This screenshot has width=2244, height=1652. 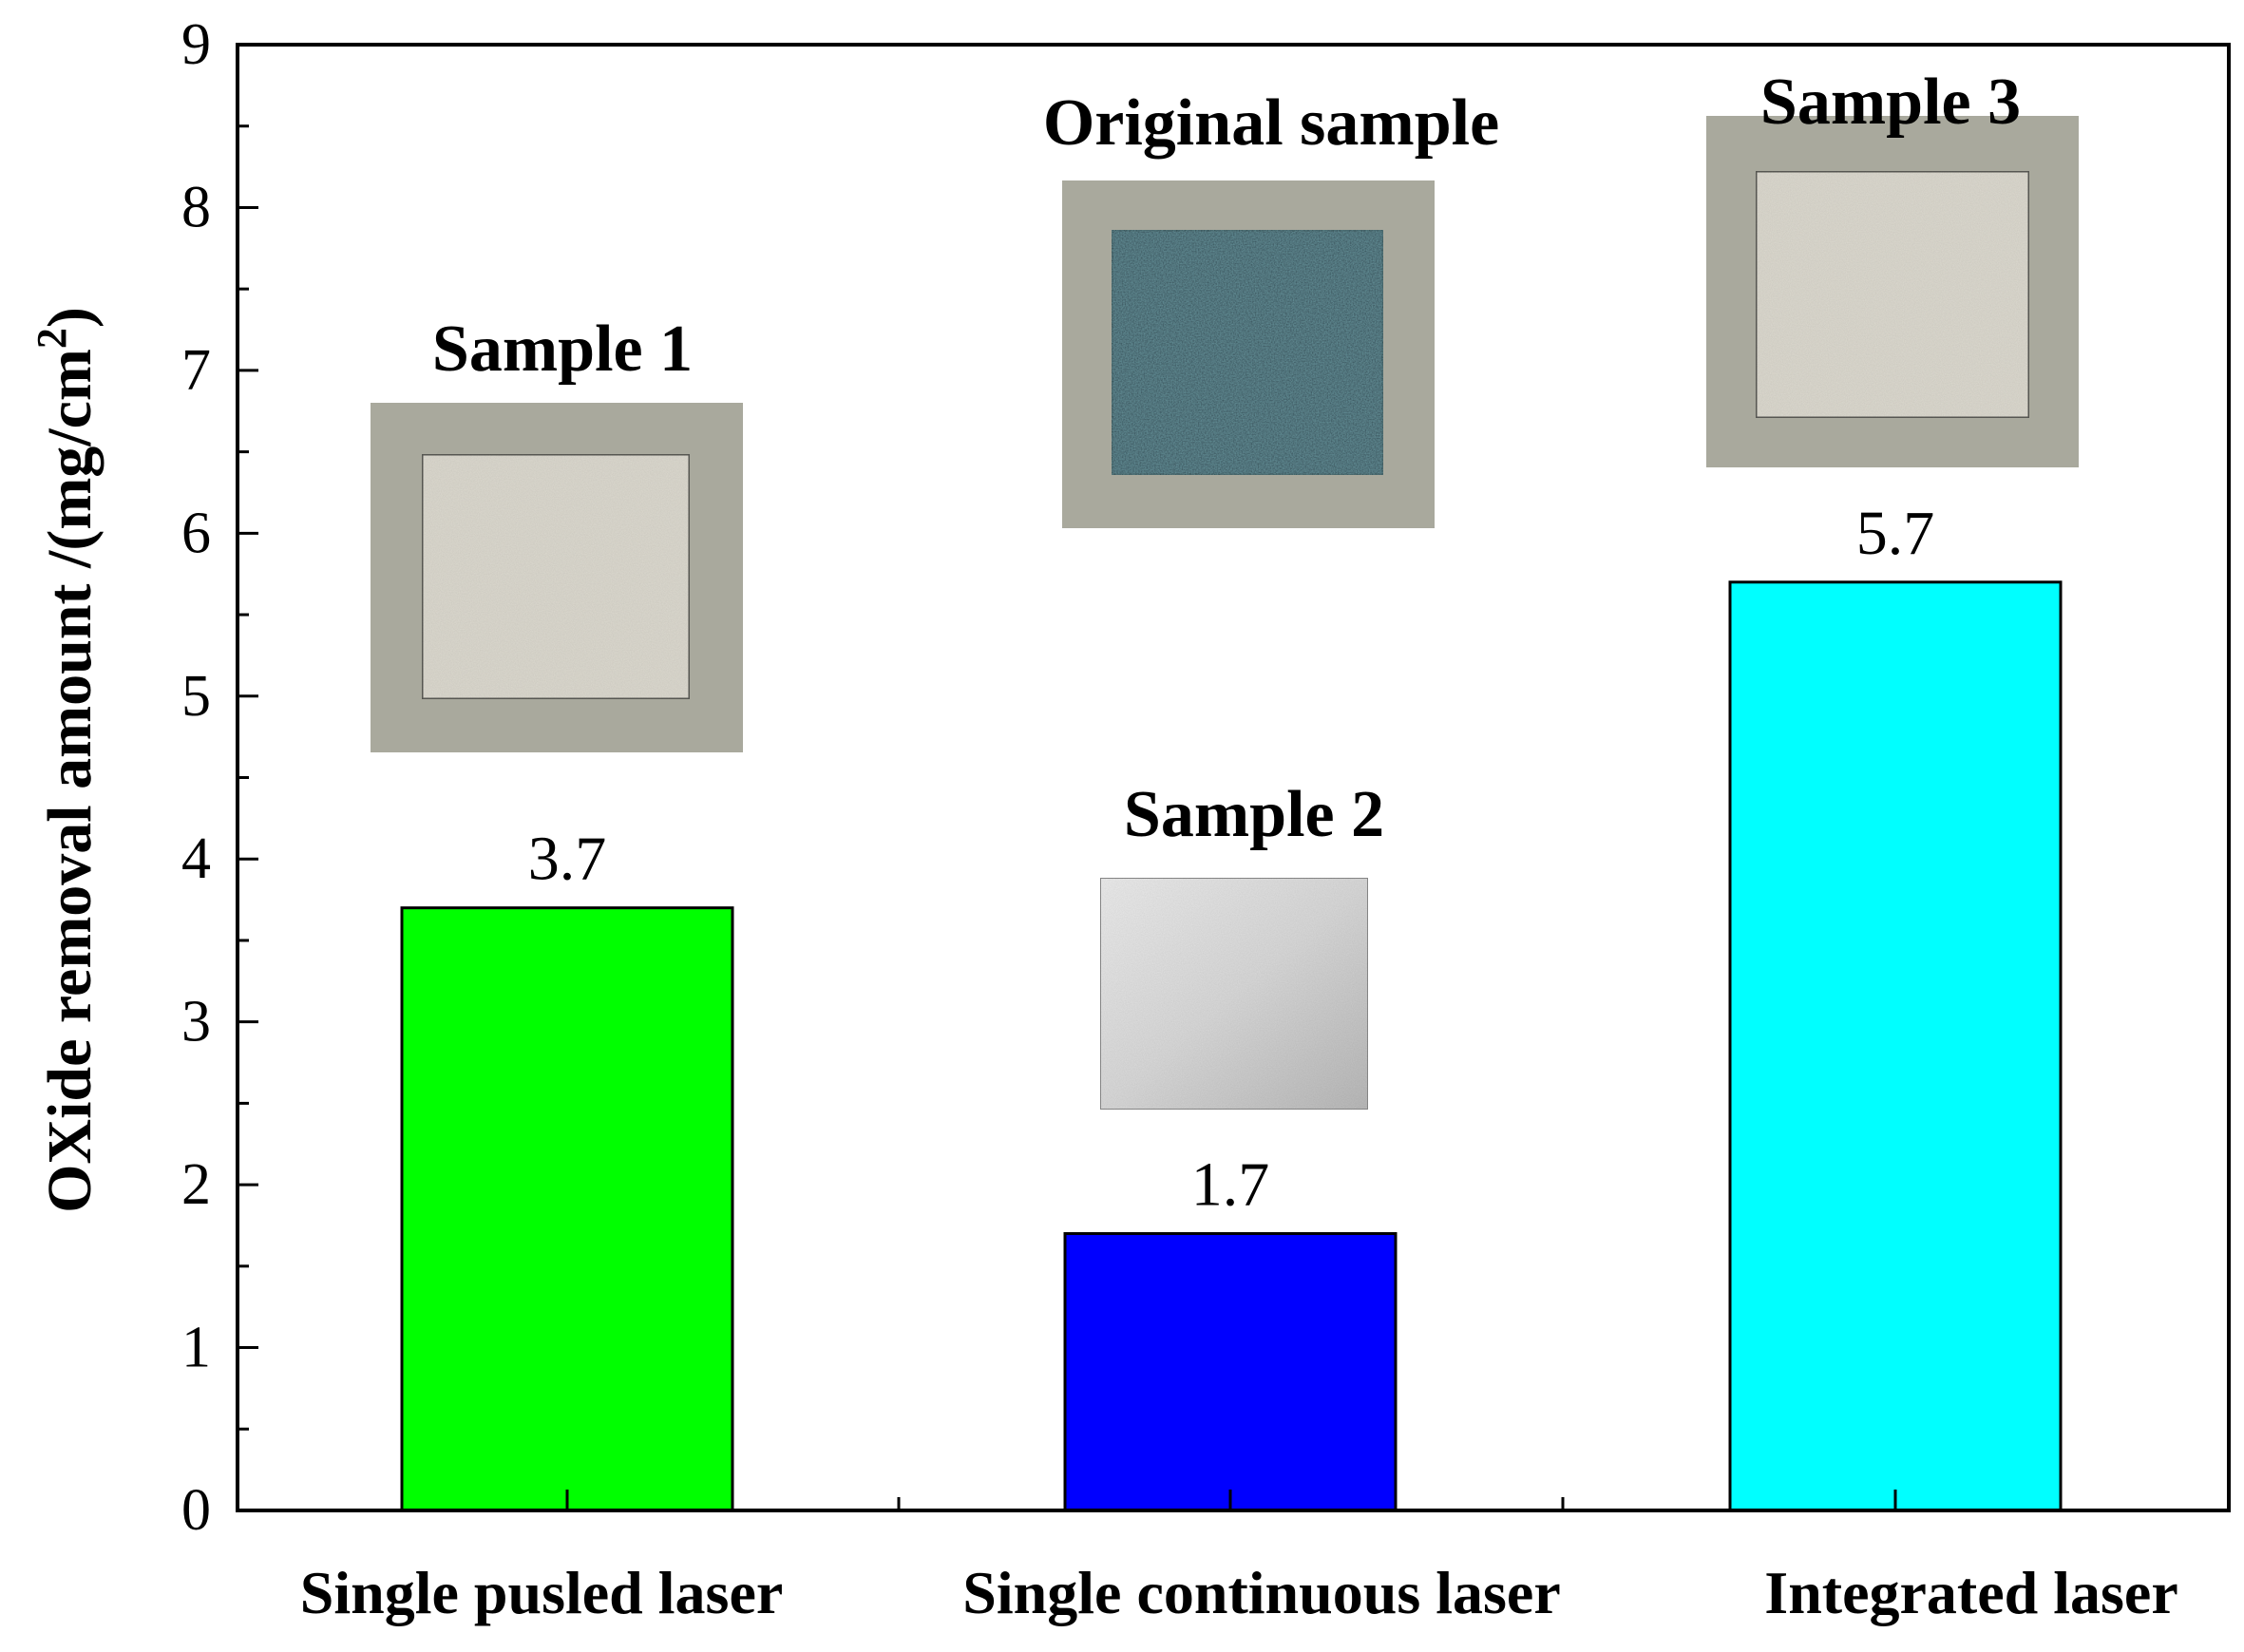 I want to click on y-axis-label-superscript: 2, so click(x=52, y=338).